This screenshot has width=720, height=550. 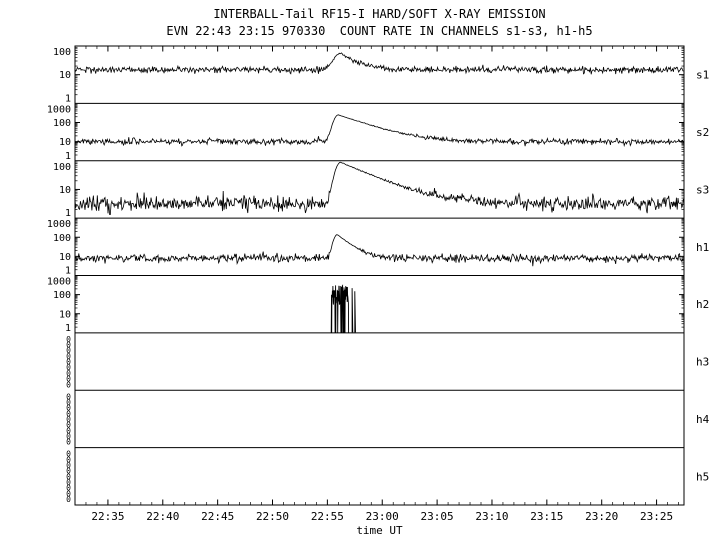 I want to click on trace-s1, so click(x=379, y=63).